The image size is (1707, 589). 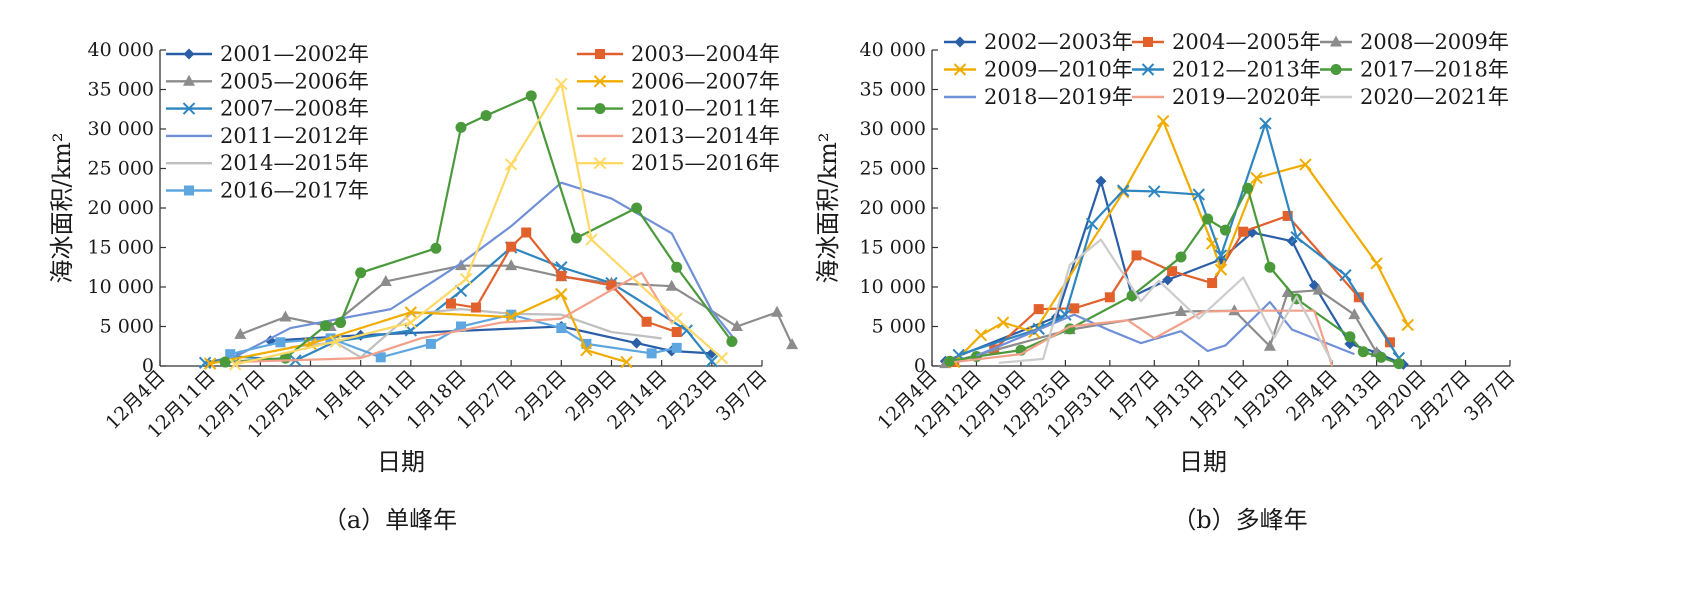 What do you see at coordinates (541, 396) in the screenshot?
I see `x-tick-label: 2月2日` at bounding box center [541, 396].